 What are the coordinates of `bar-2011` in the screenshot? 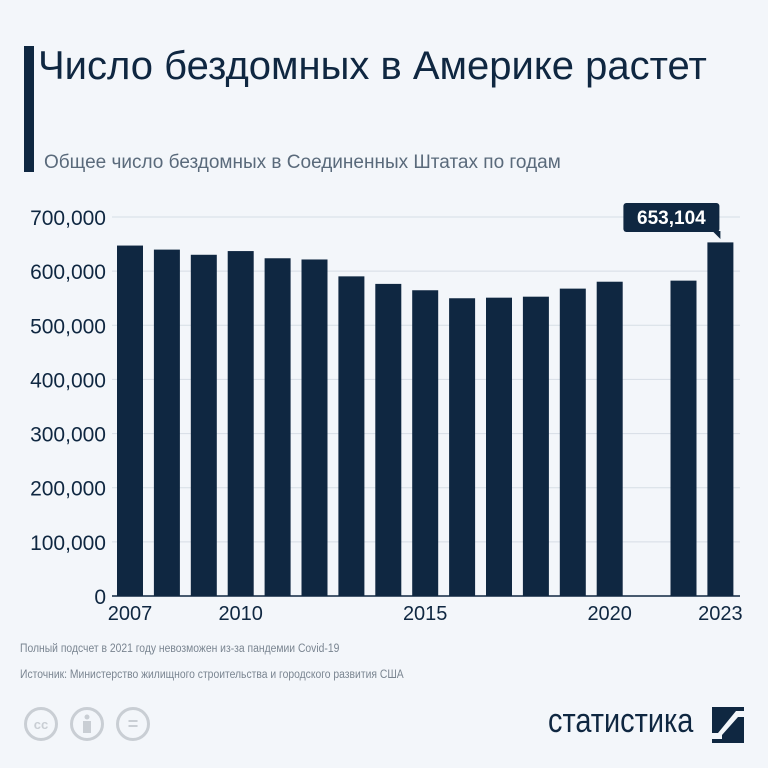 It's located at (277, 427).